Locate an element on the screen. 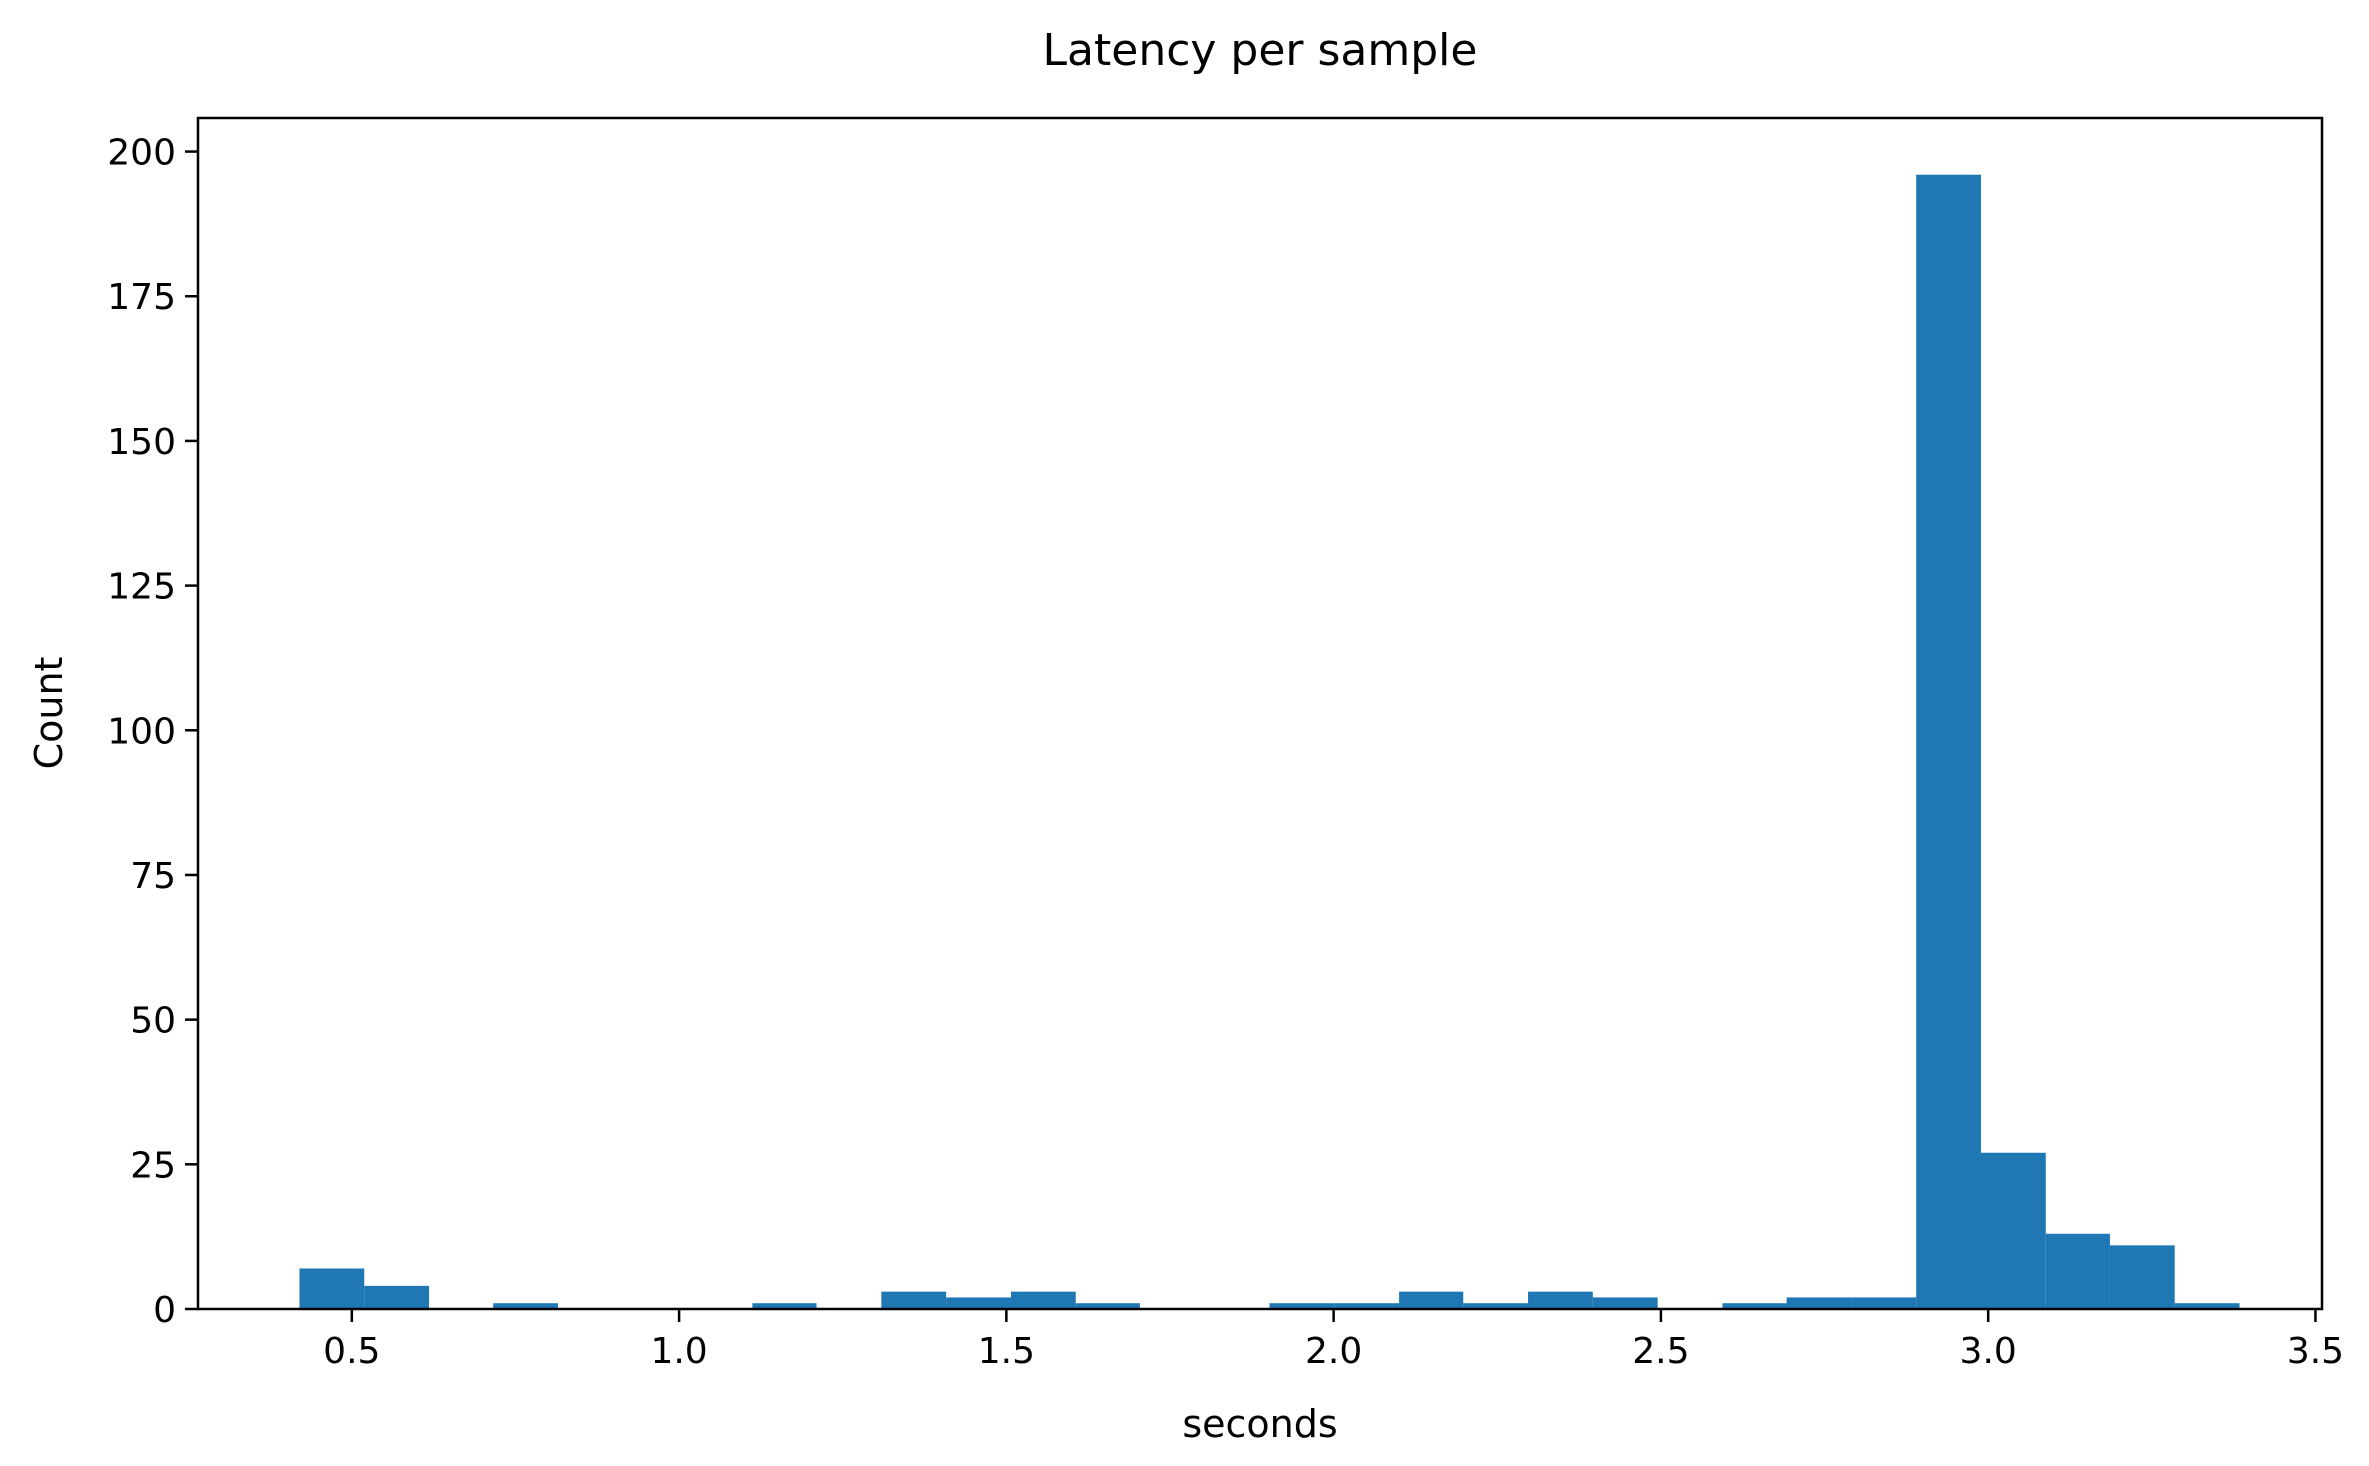 This screenshot has height=1466, width=2369. y-tick-label: 150 is located at coordinates (141, 442).